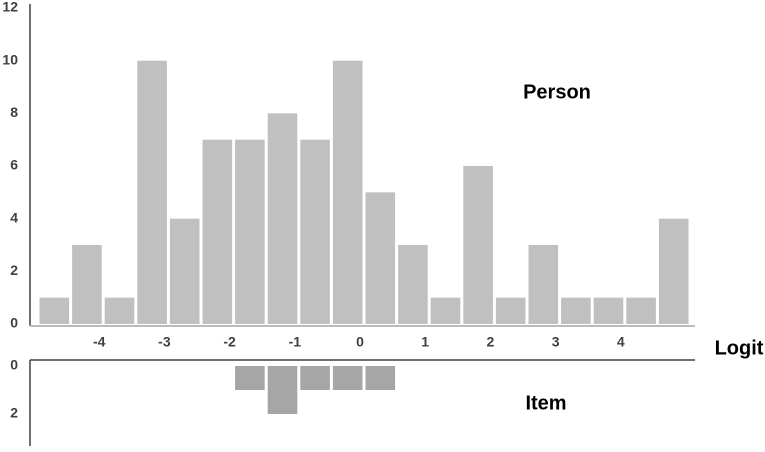  I want to click on x-tick-label: 1, so click(425, 342).